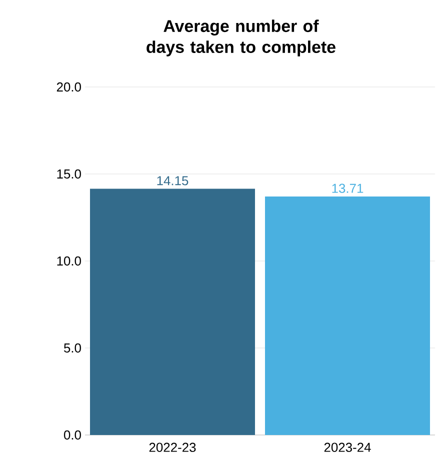  Describe the element at coordinates (347, 447) in the screenshot. I see `x-tick-label: 2023-24` at that location.